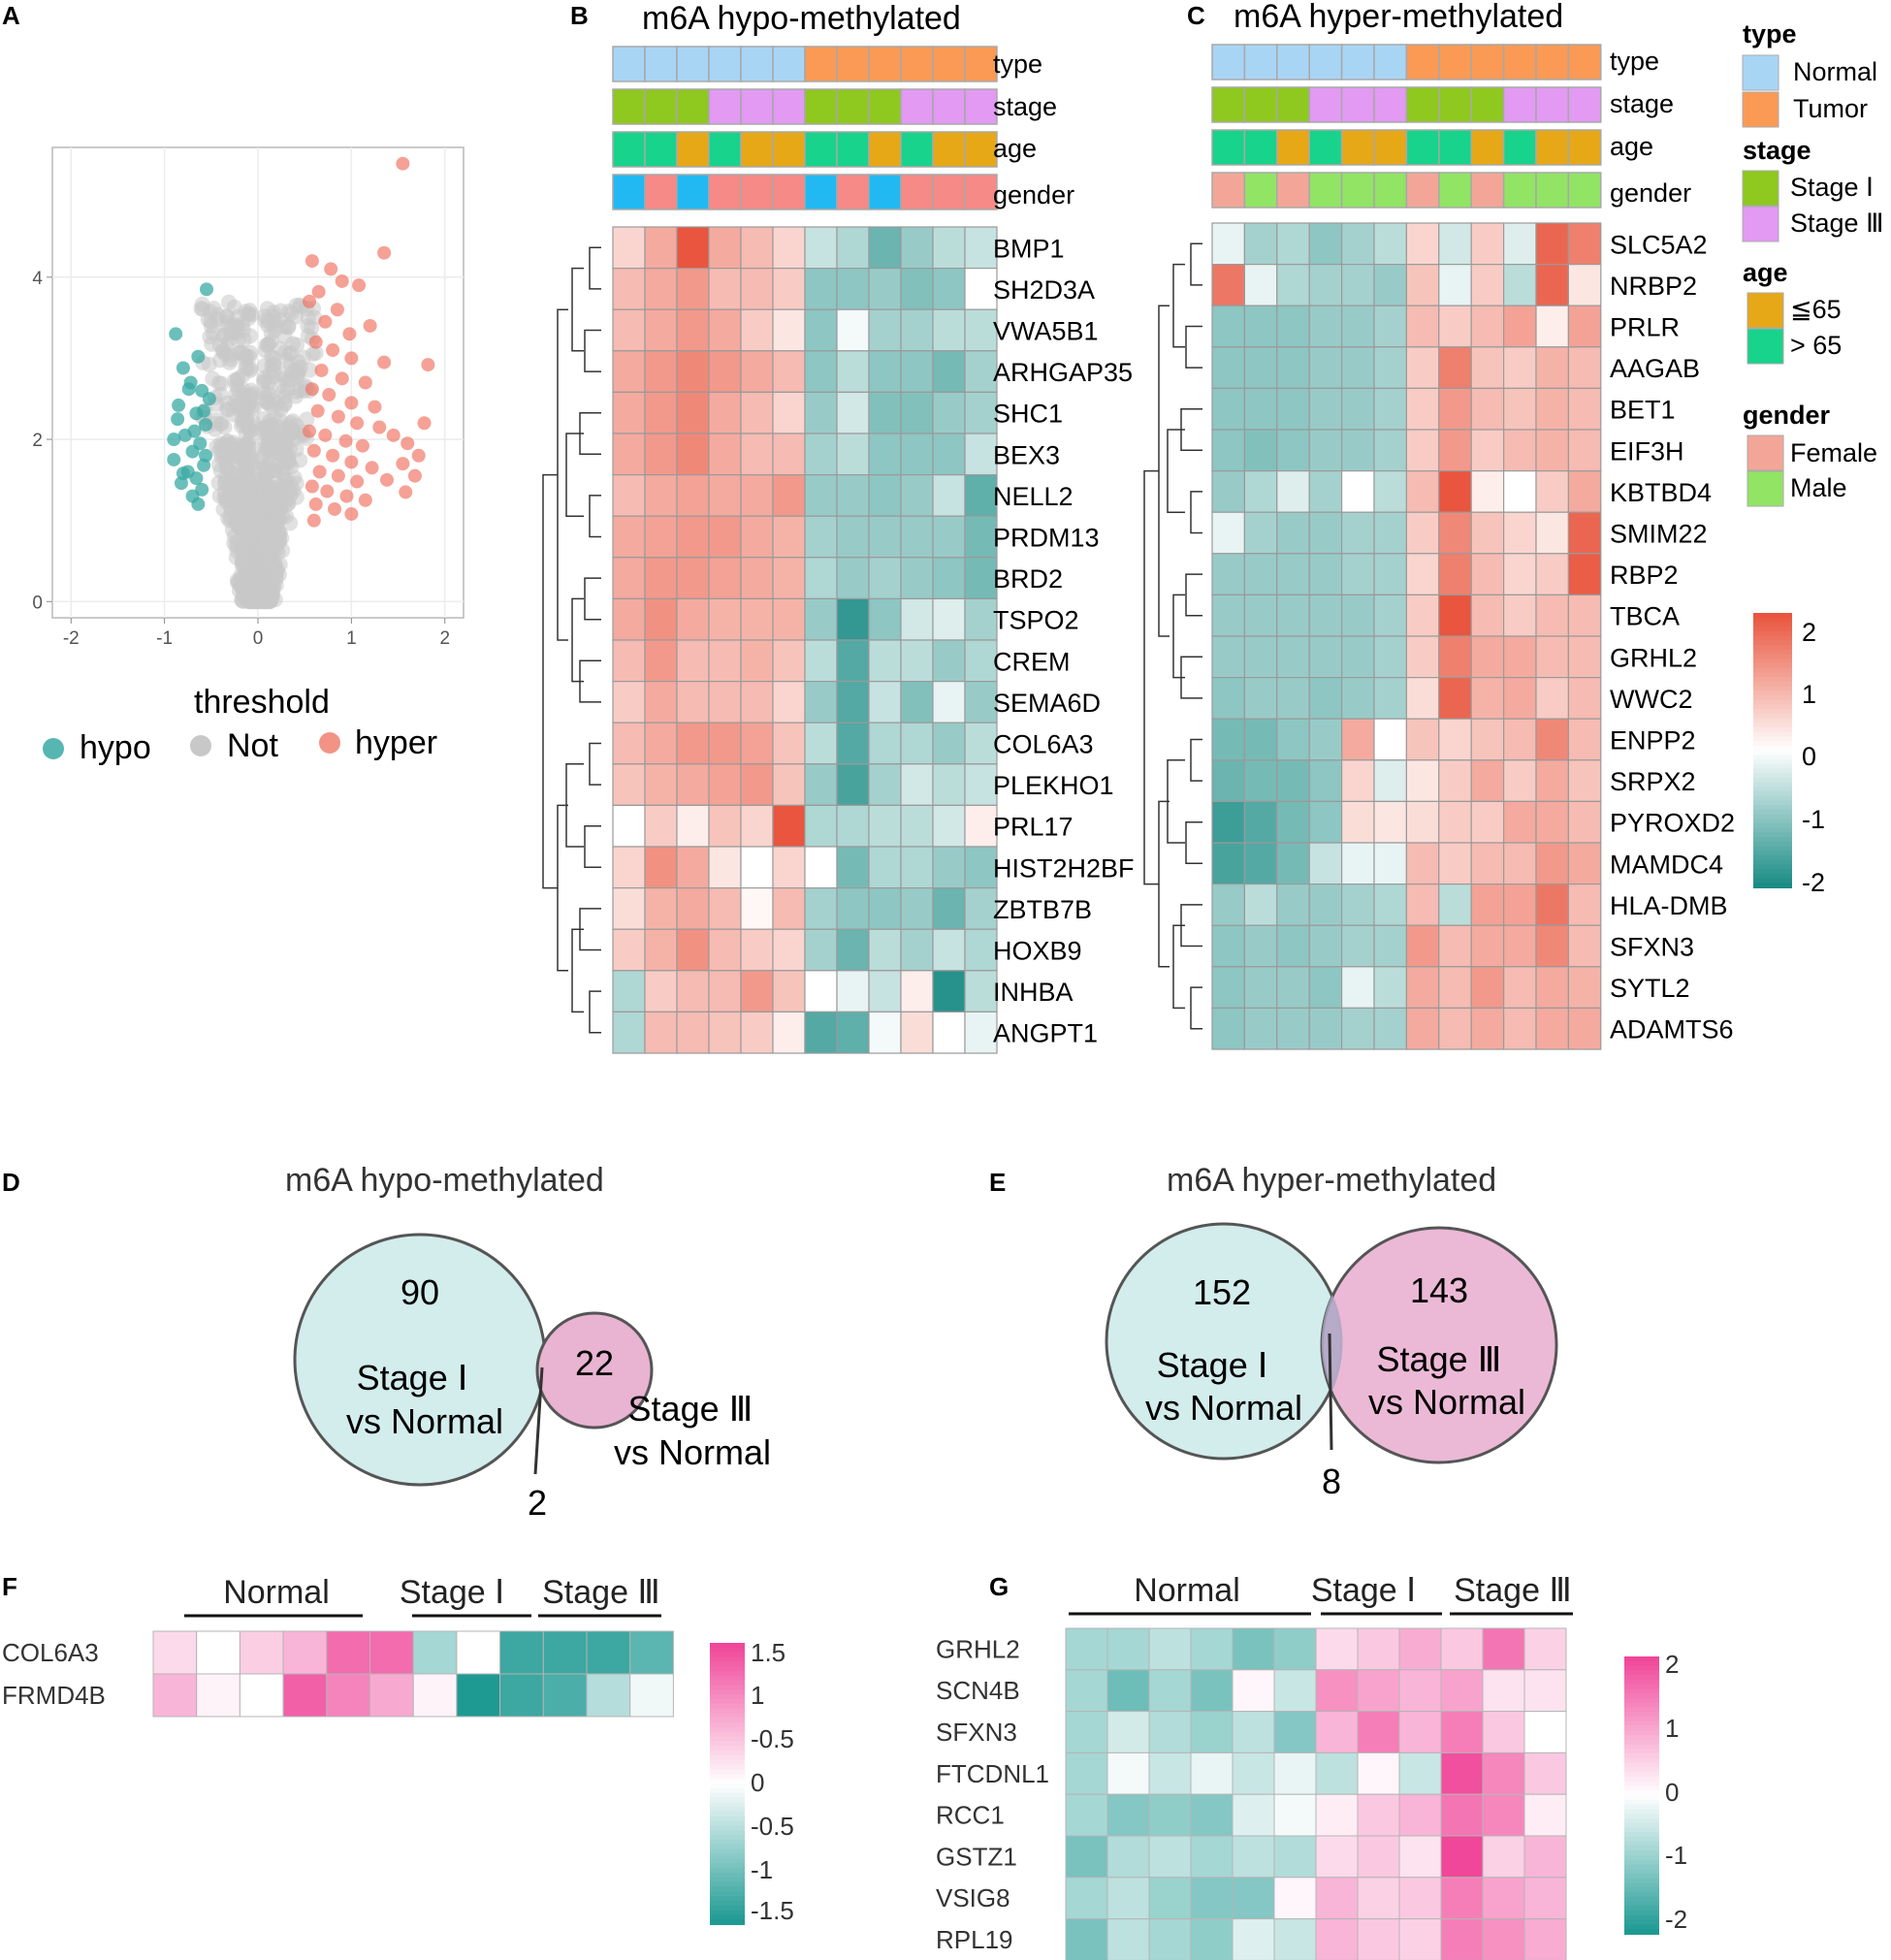 The width and height of the screenshot is (1891, 1960). Describe the element at coordinates (1814, 882) in the screenshot. I see `scale-BC-tick: -2` at that location.